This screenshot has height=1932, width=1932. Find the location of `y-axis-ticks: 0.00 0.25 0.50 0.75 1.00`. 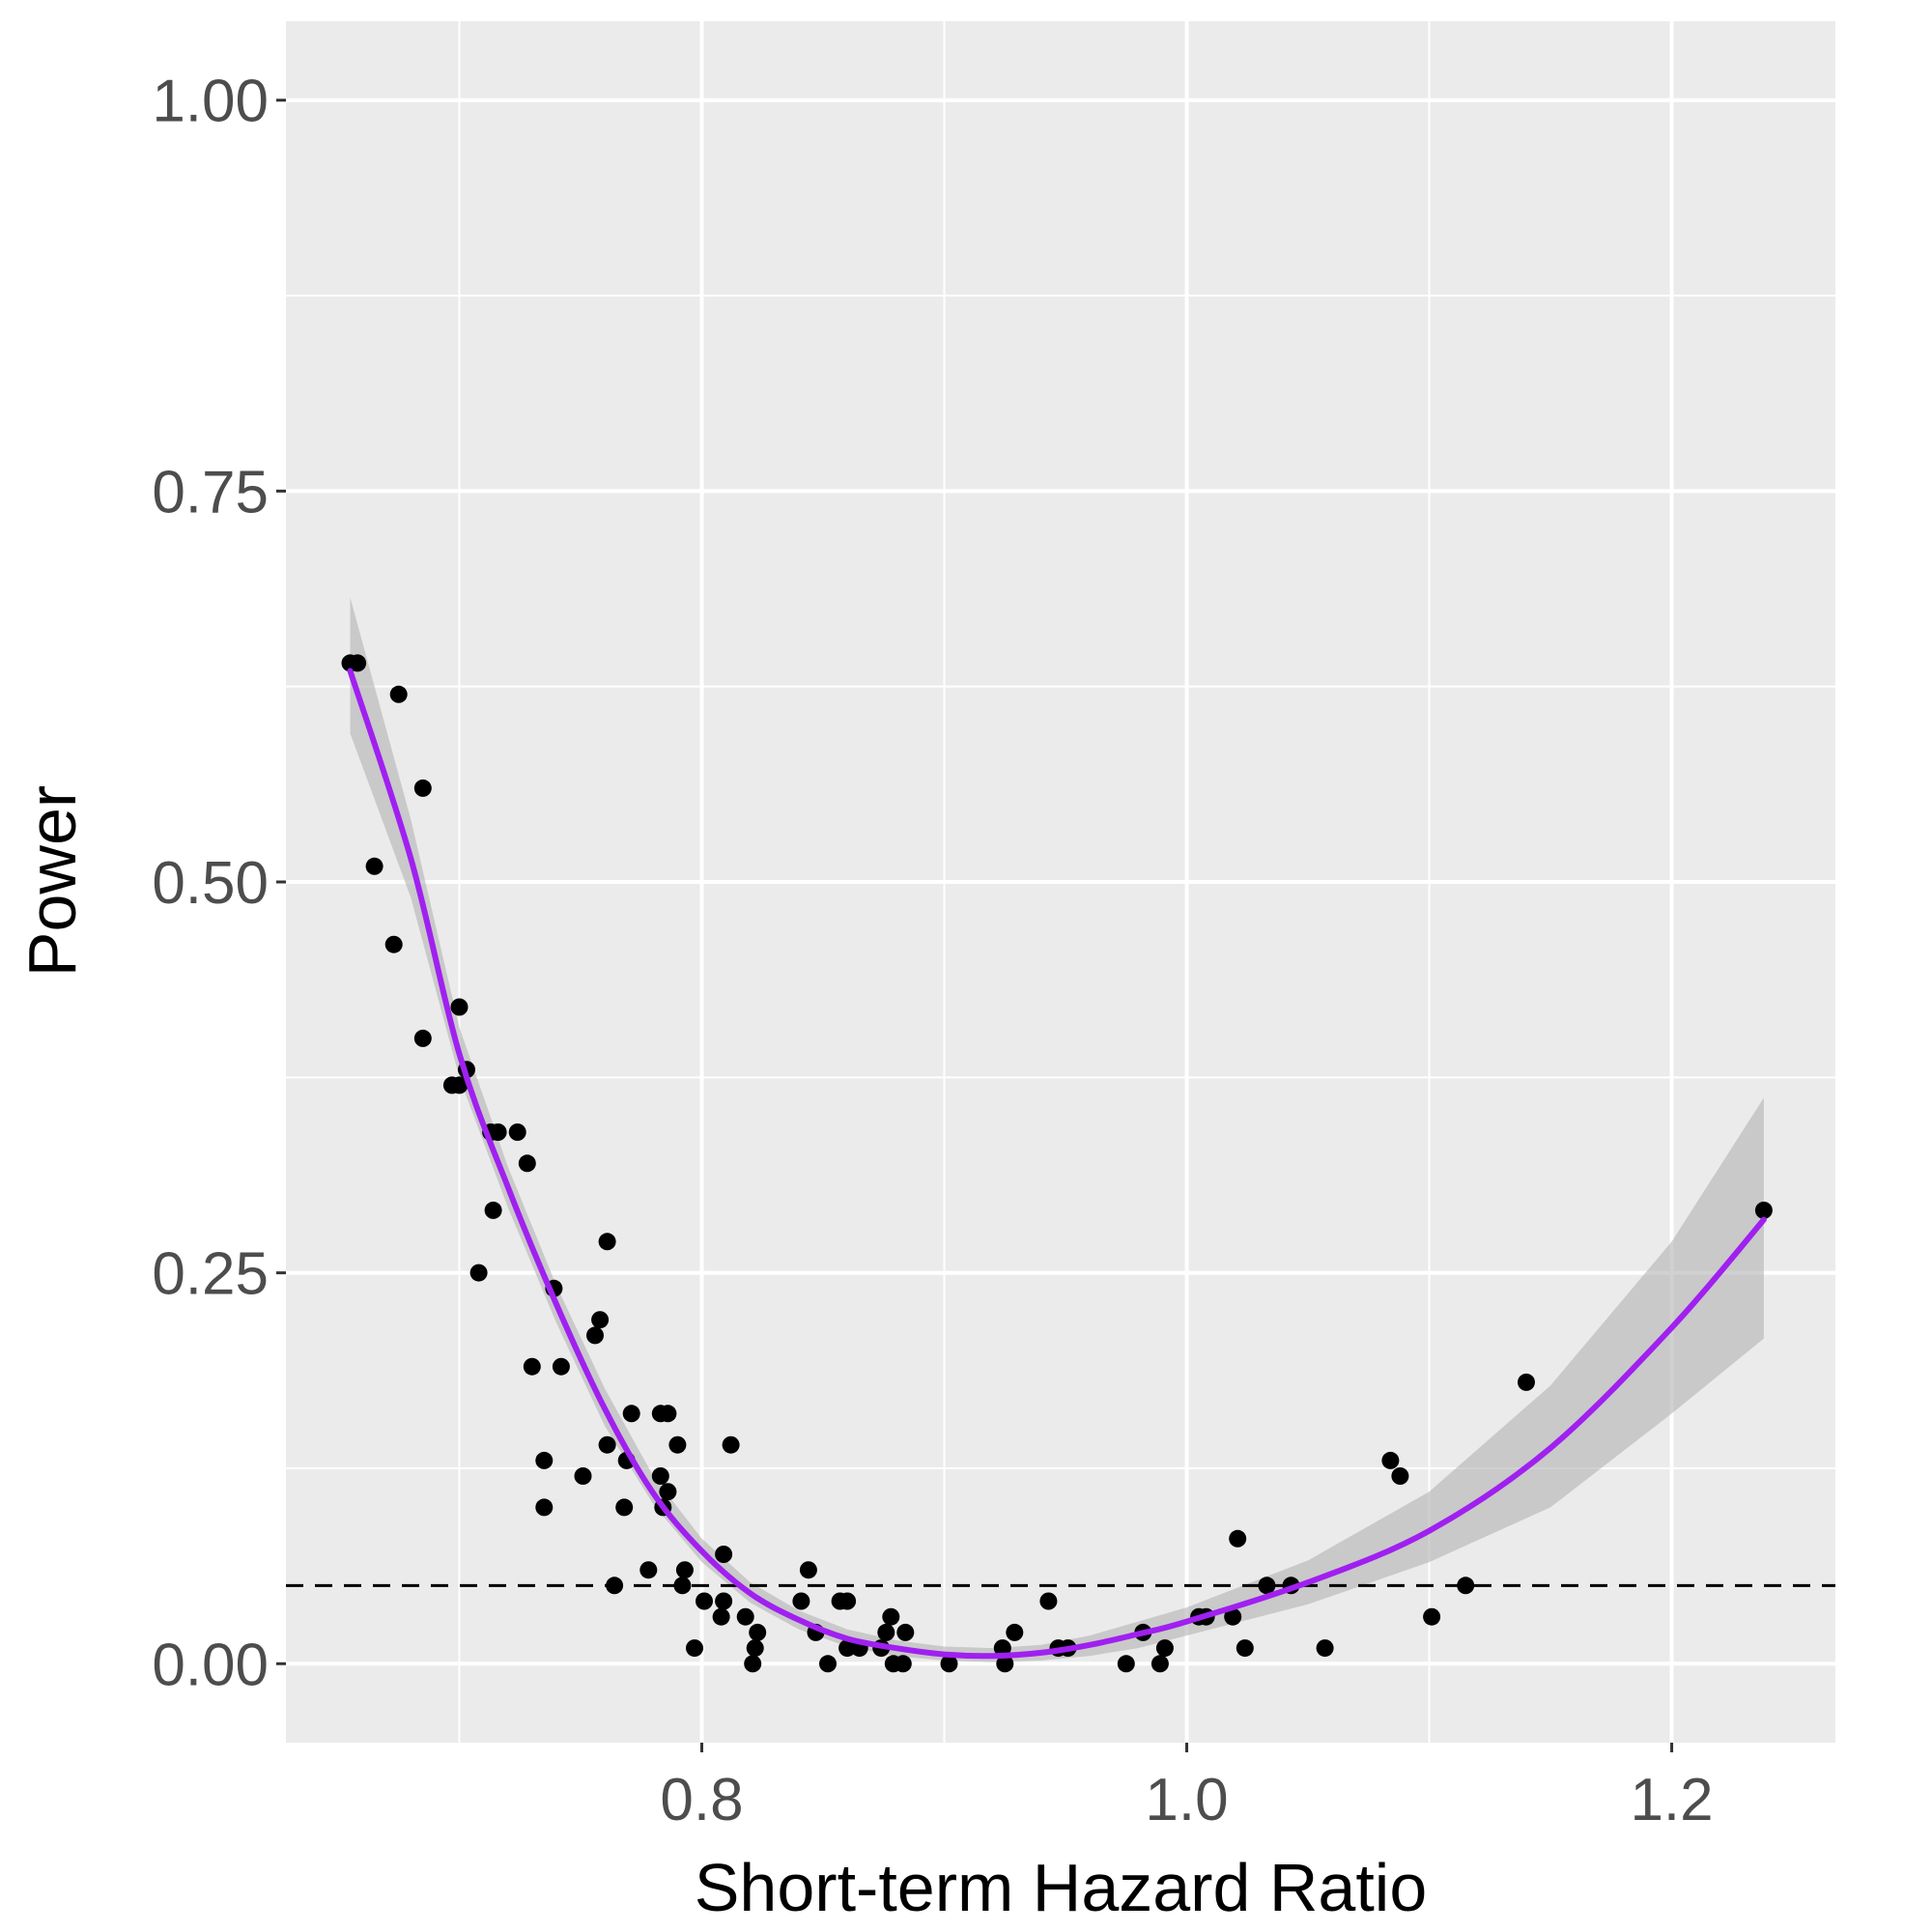

y-axis-ticks: 0.00 0.25 0.50 0.75 1.00 is located at coordinates (219, 883).